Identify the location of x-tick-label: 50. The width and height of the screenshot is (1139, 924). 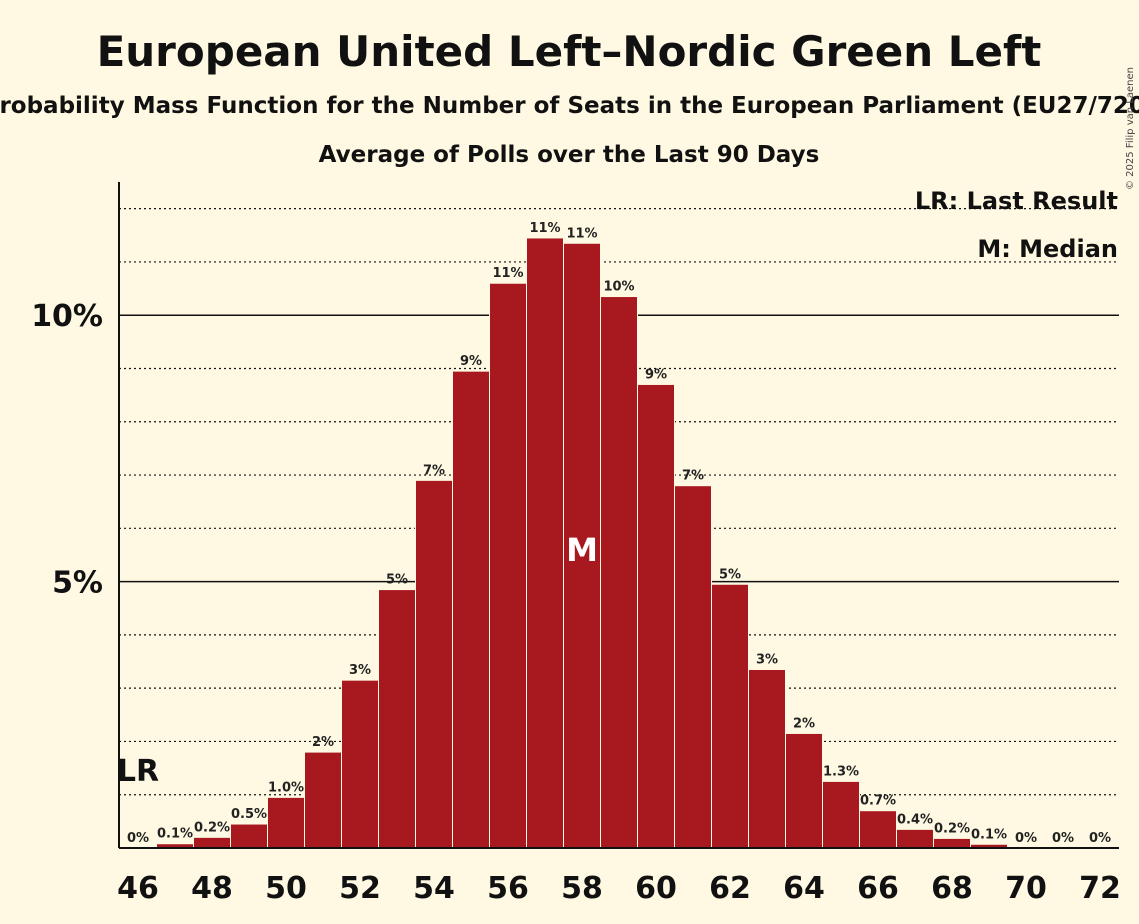
(286, 888).